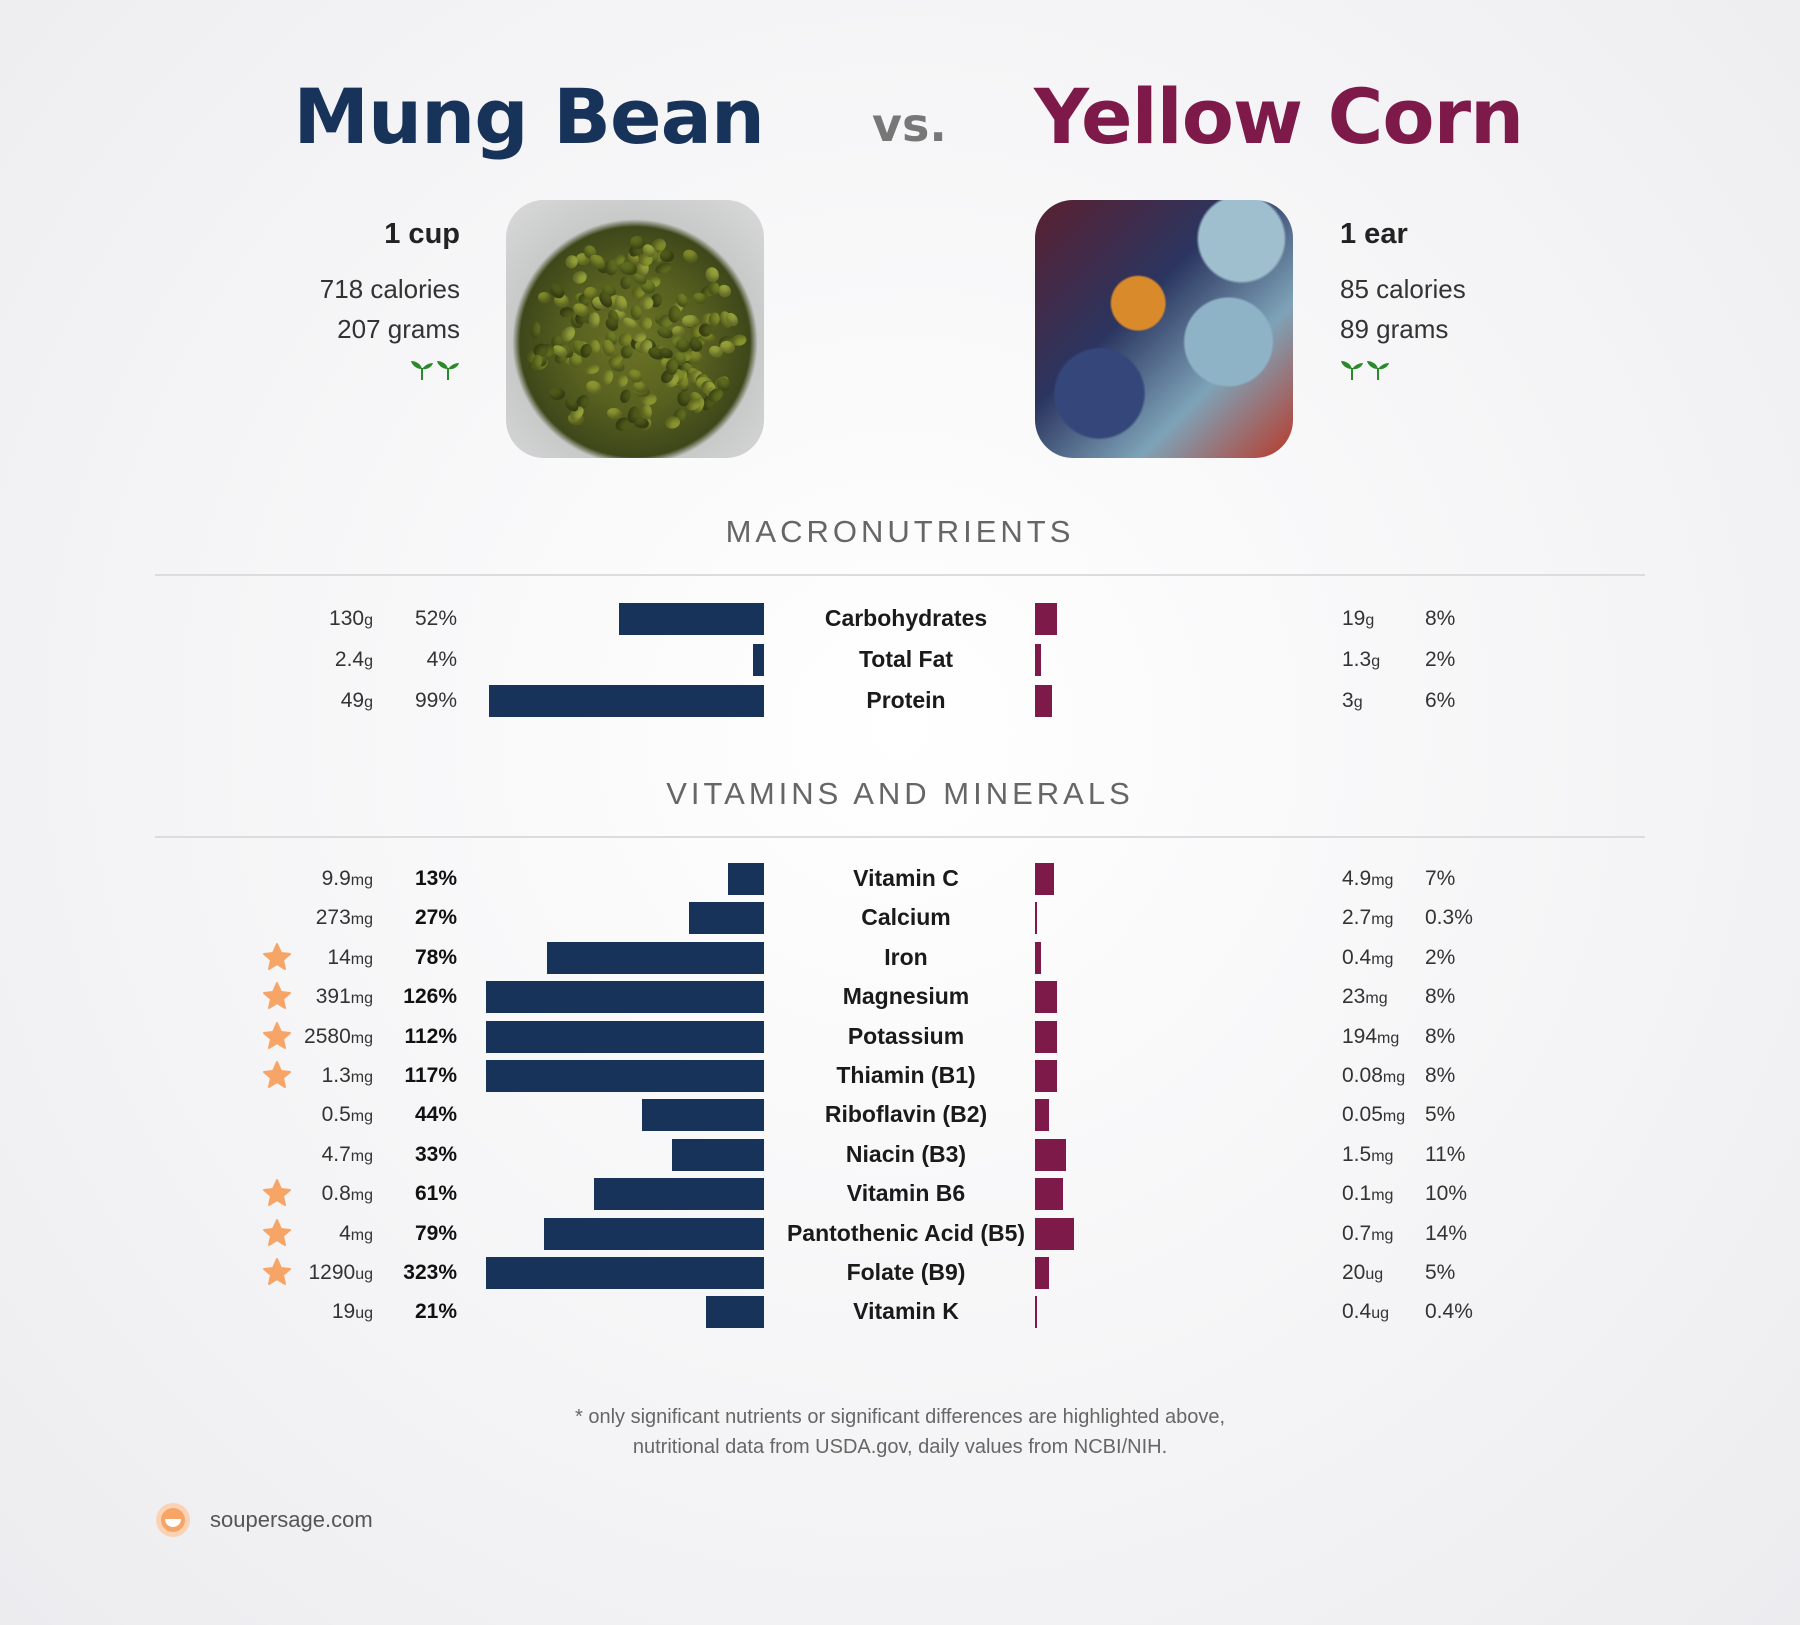 Image resolution: width=1800 pixels, height=1625 pixels. I want to click on right-amount: 3g, so click(1352, 700).